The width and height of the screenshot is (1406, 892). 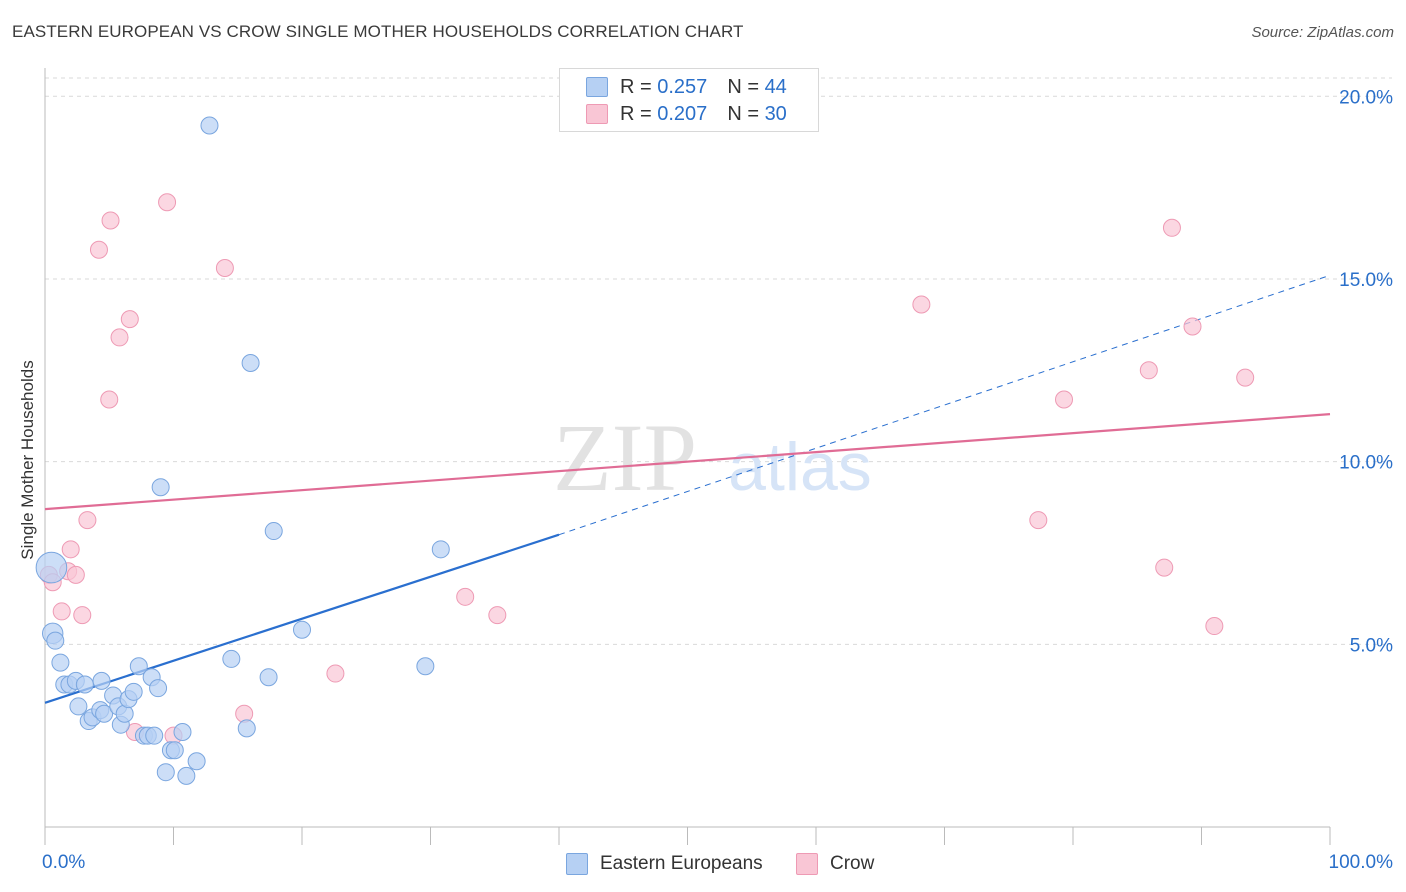 I want to click on legend-r-value: 0.207, so click(x=682, y=113).